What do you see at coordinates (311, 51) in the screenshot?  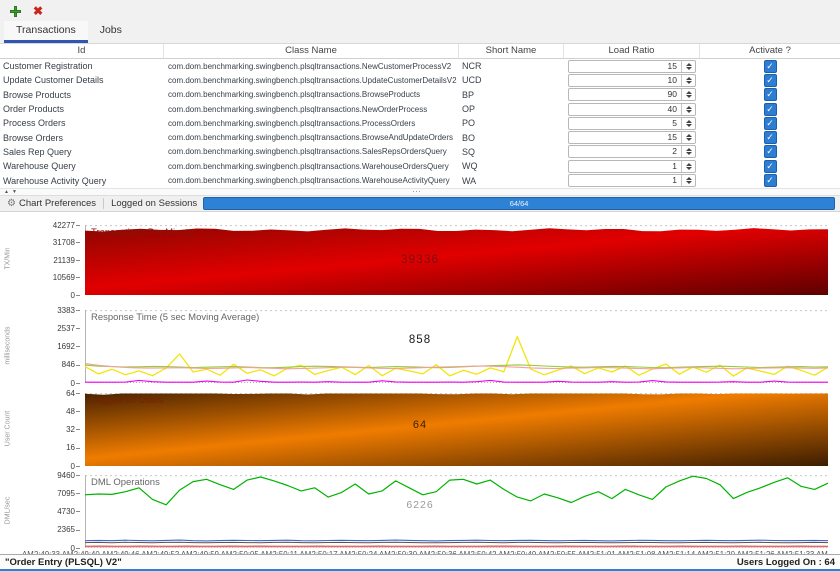 I see `column-header-class-name: Class Name` at bounding box center [311, 51].